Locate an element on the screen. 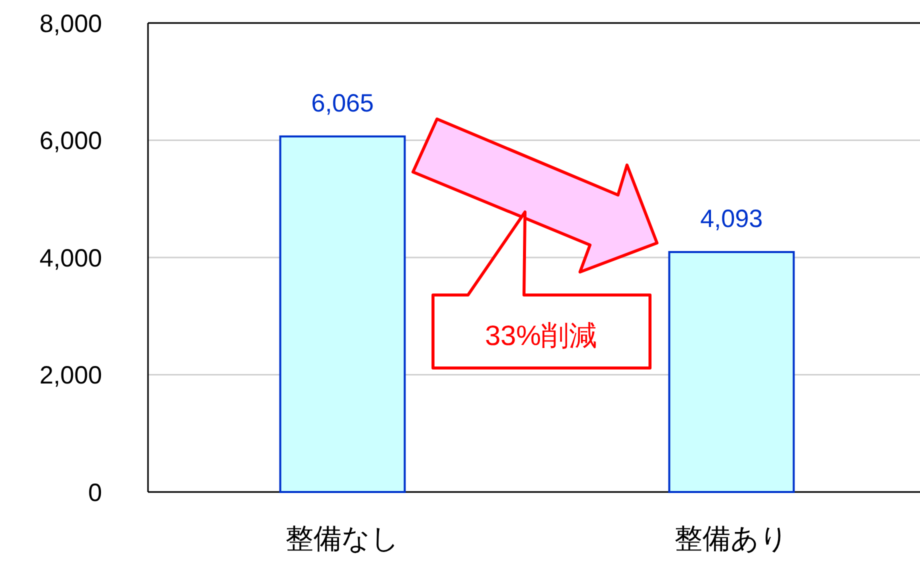 This screenshot has height=561, width=920. y-tick-label: 4,000 is located at coordinates (70, 258).